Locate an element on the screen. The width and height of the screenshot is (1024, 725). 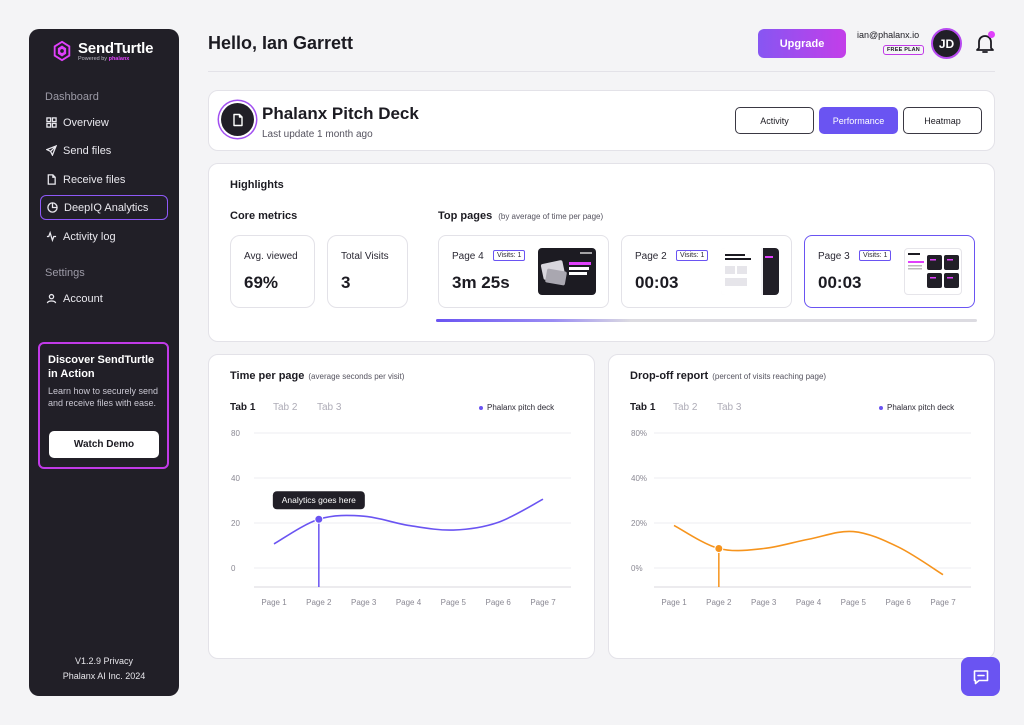
core-metrics-title: Core metrics is located at coordinates (264, 216).